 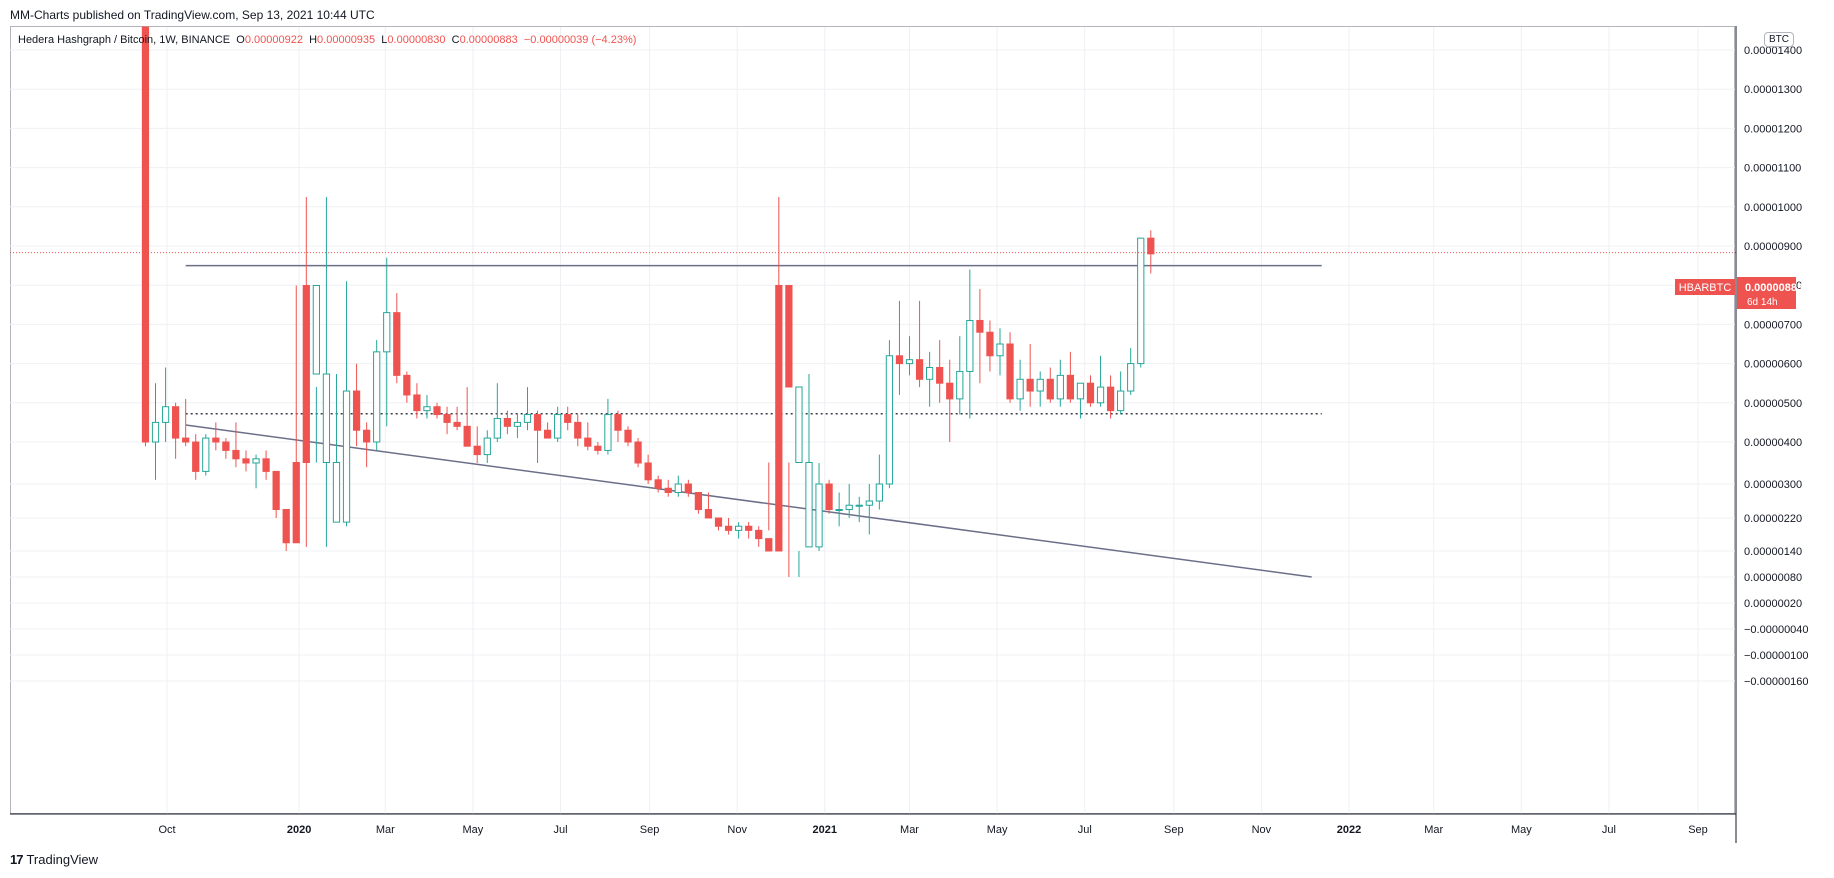 What do you see at coordinates (1772, 169) in the screenshot?
I see `y-tick-label: 0.00001100` at bounding box center [1772, 169].